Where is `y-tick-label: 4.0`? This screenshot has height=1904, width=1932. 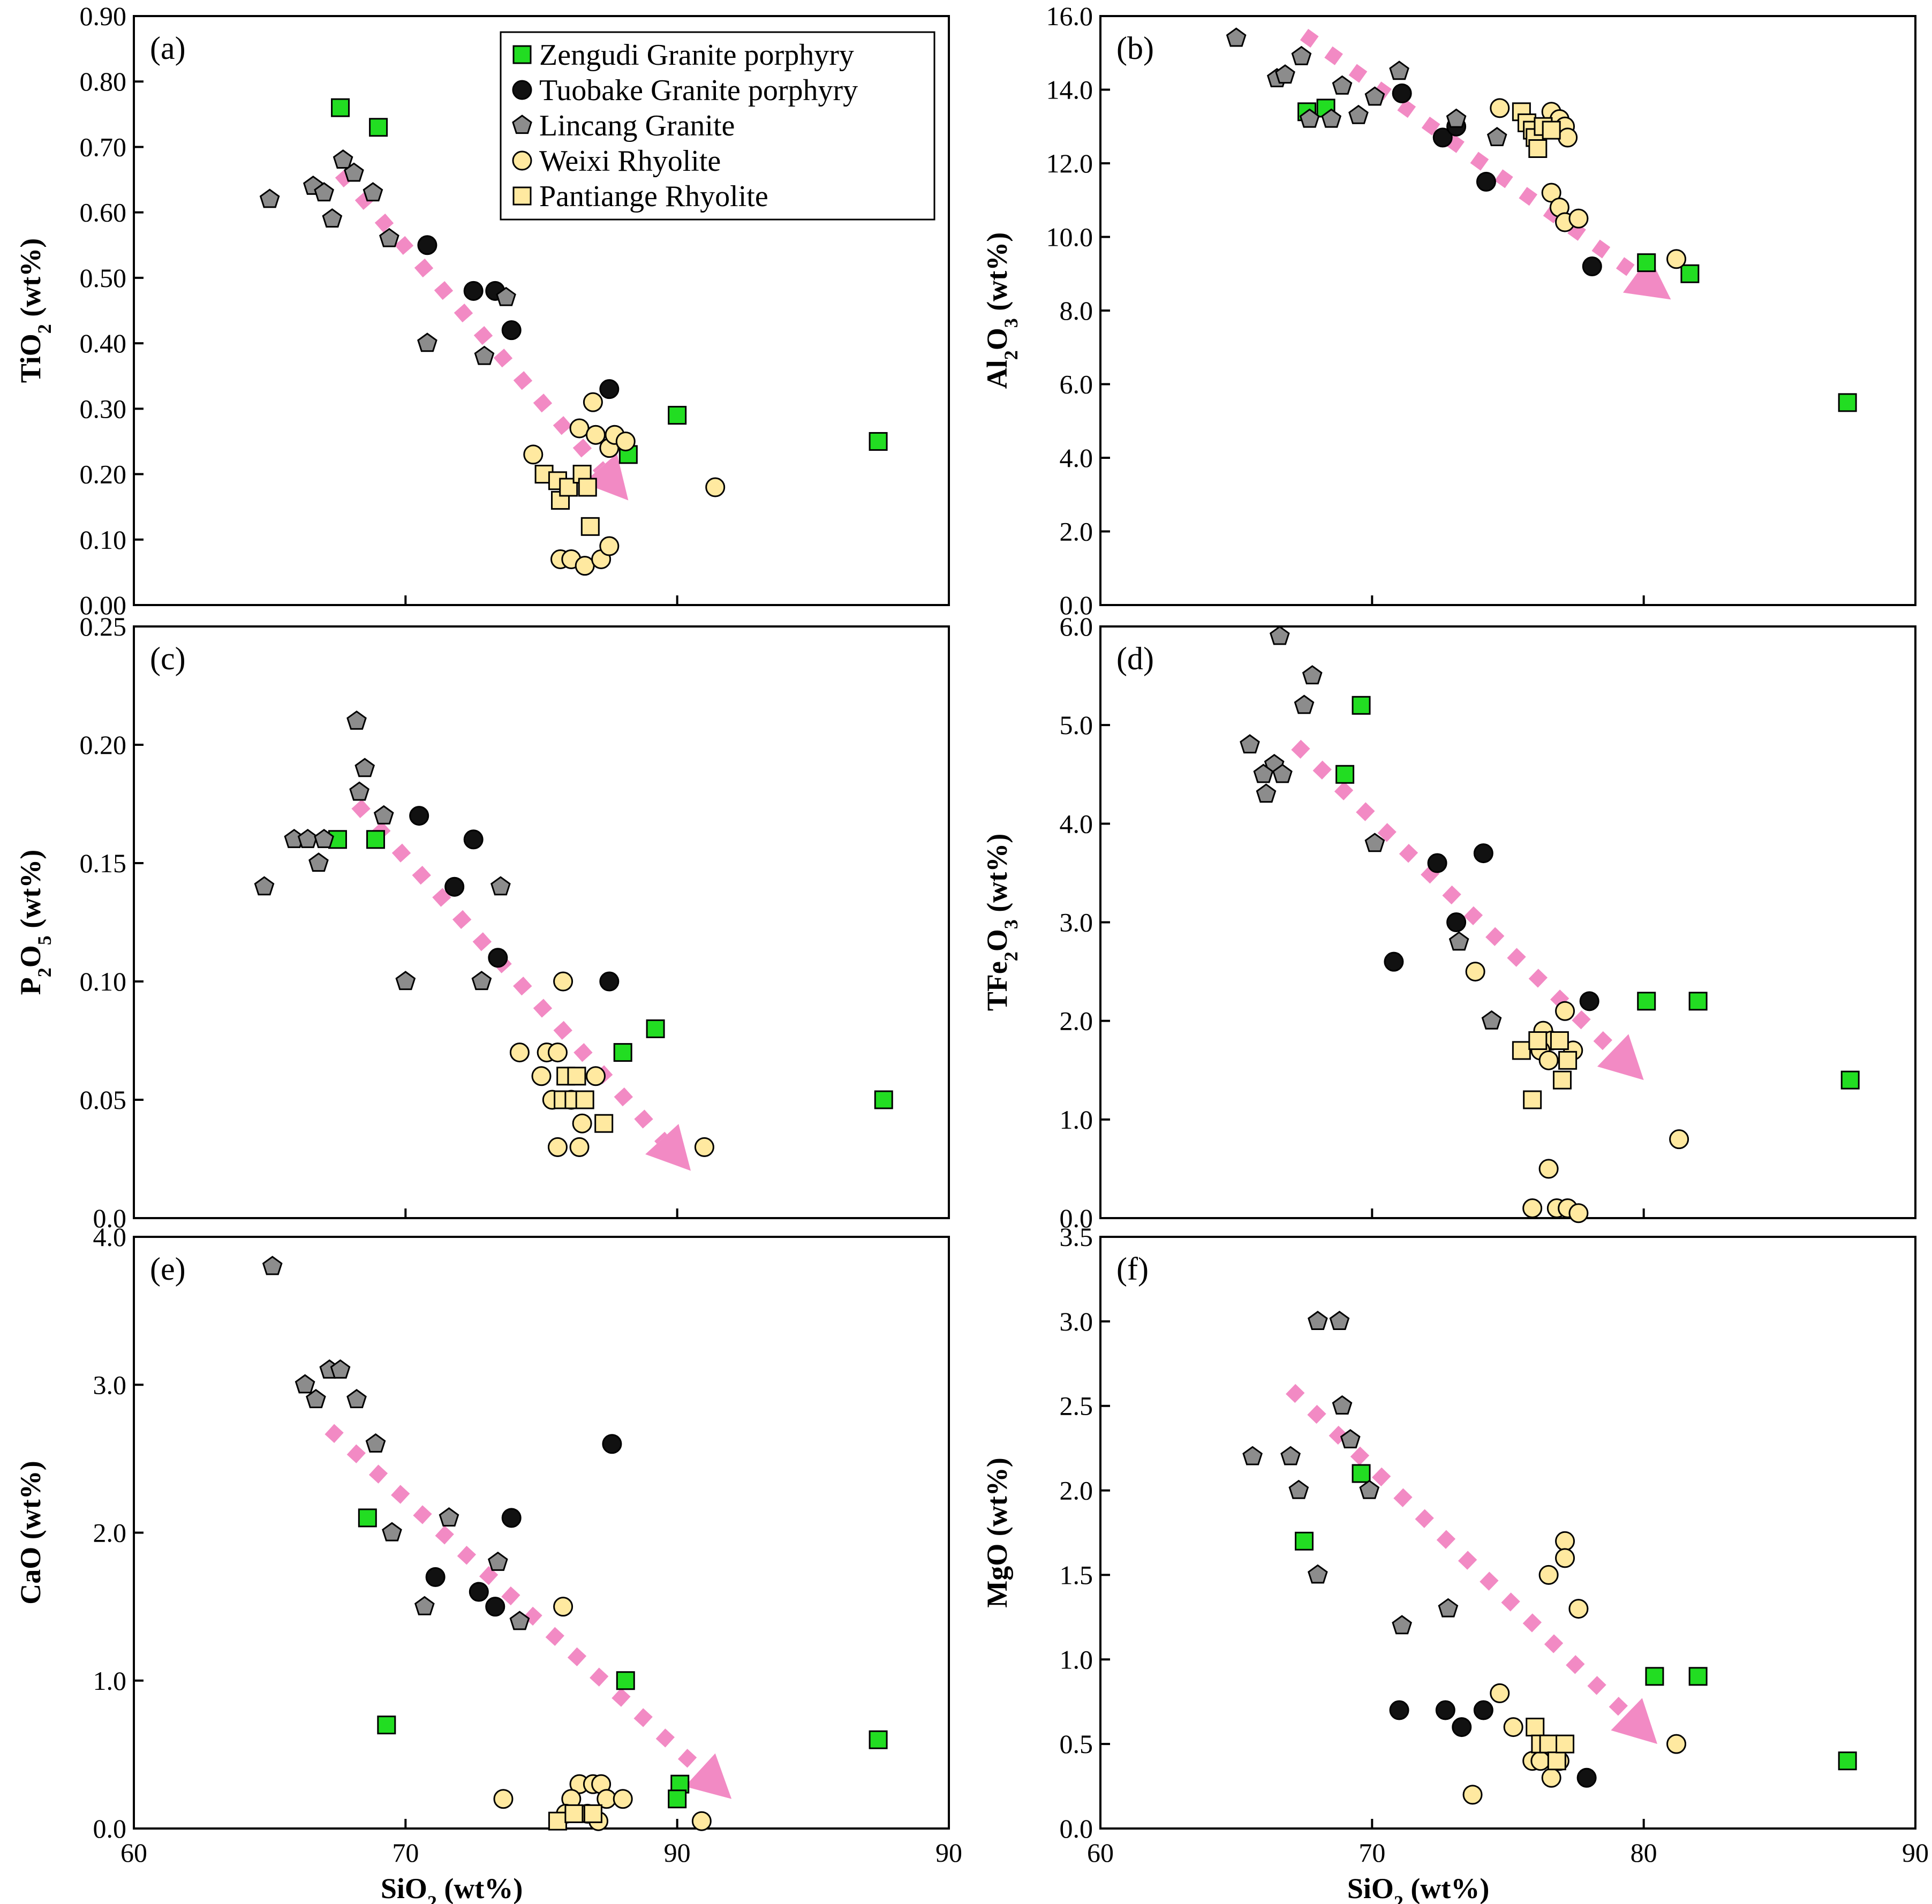 y-tick-label: 4.0 is located at coordinates (1076, 824).